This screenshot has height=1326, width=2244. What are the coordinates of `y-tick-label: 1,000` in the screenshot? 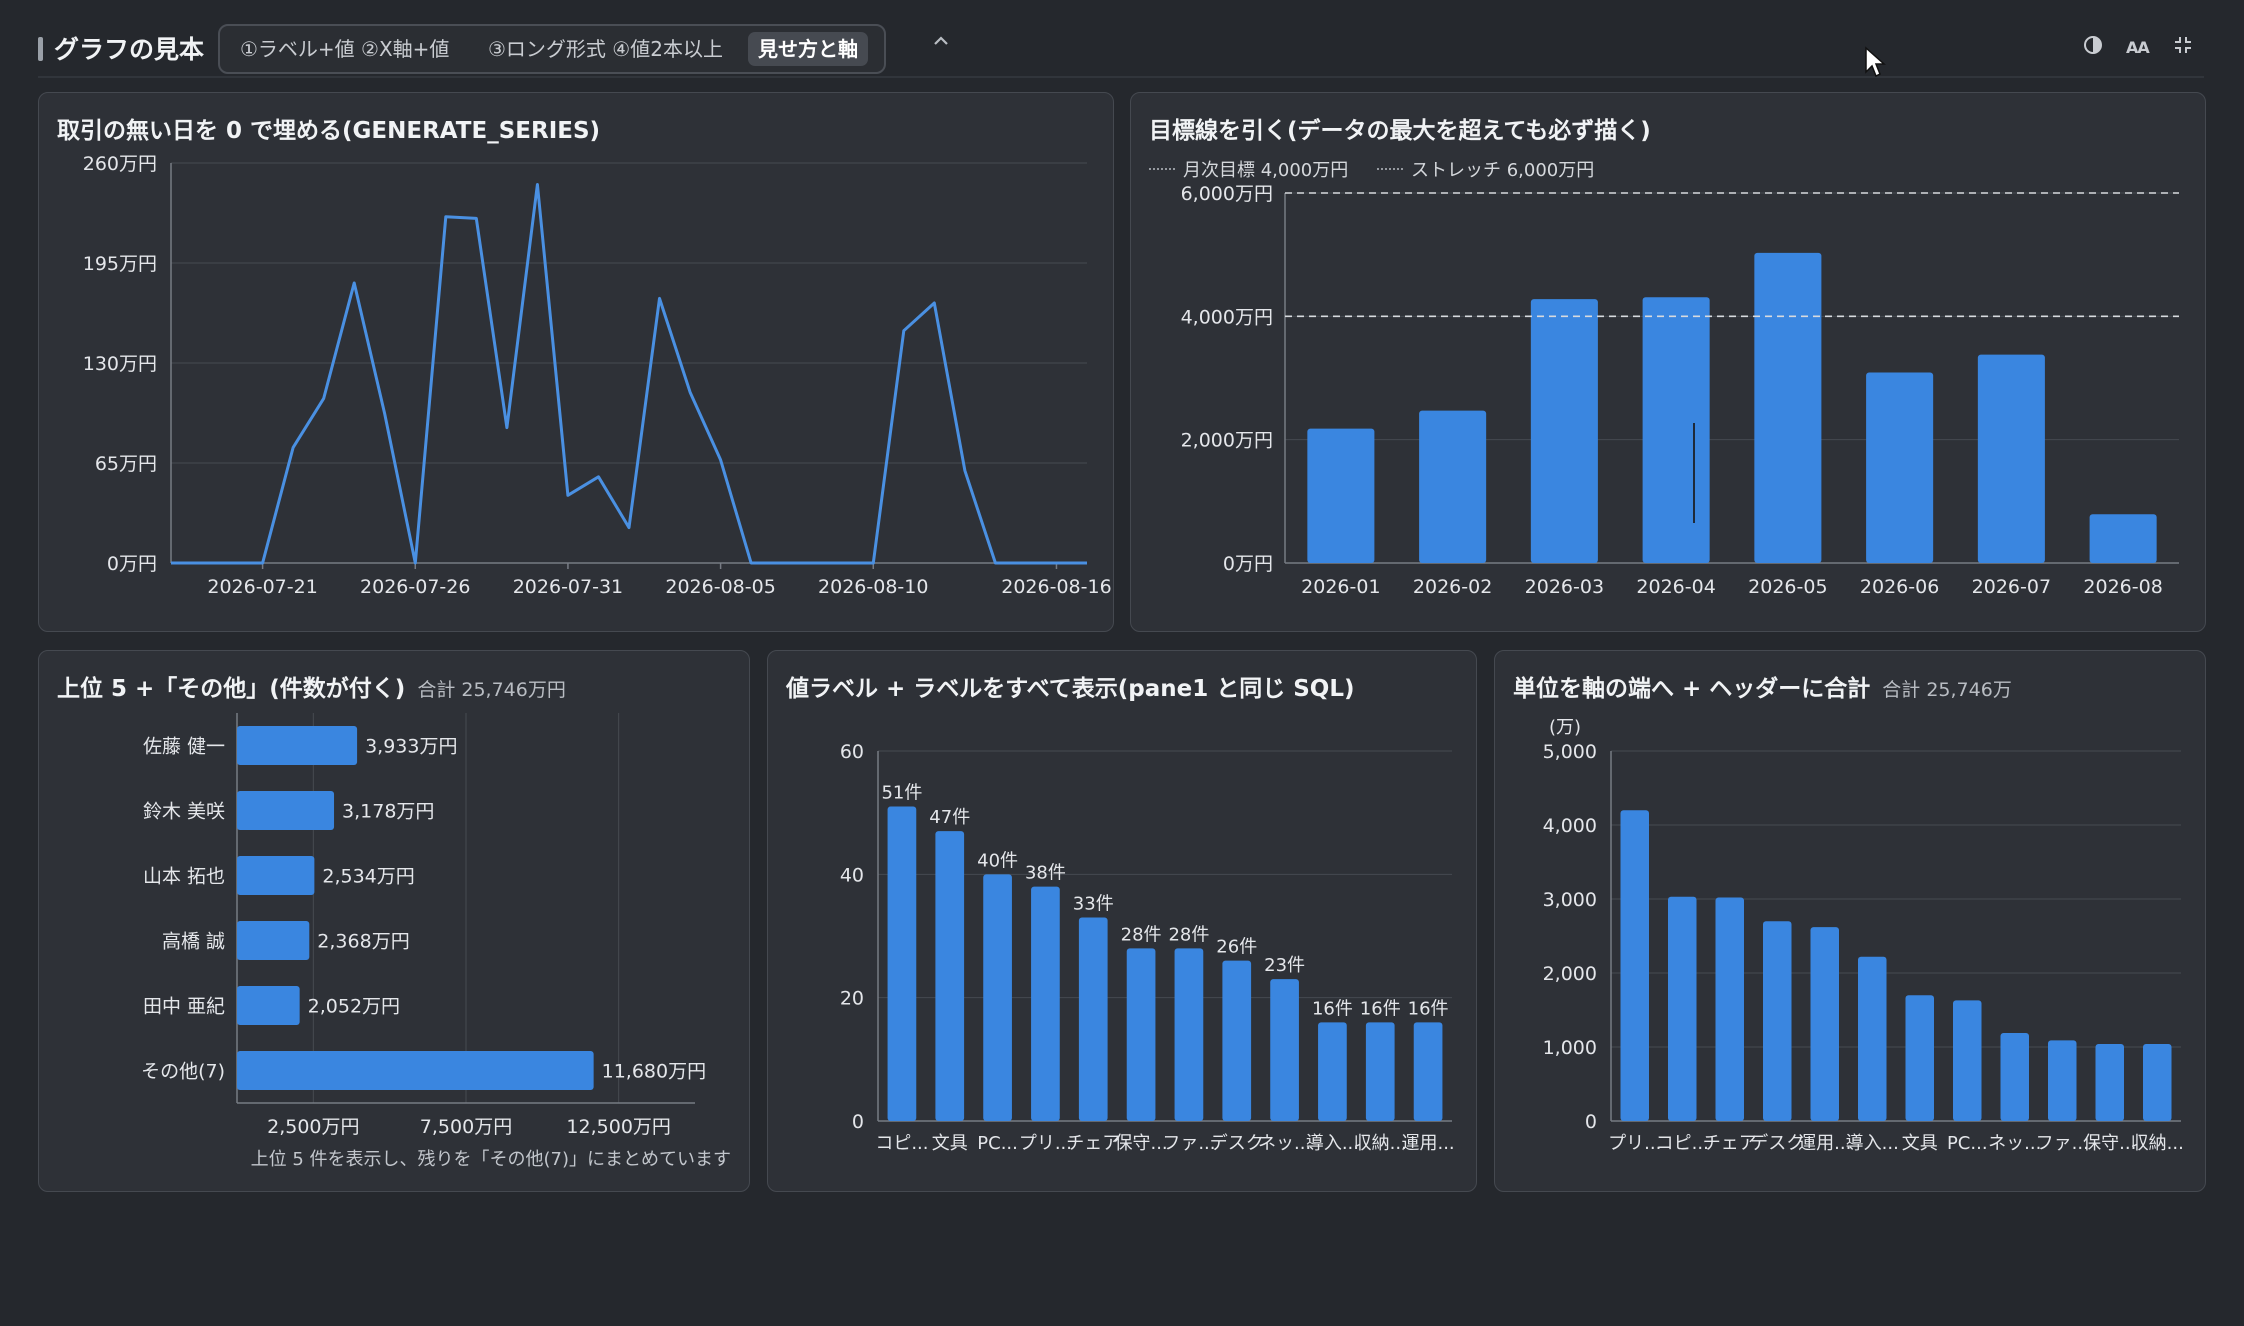 It's located at (1570, 1048).